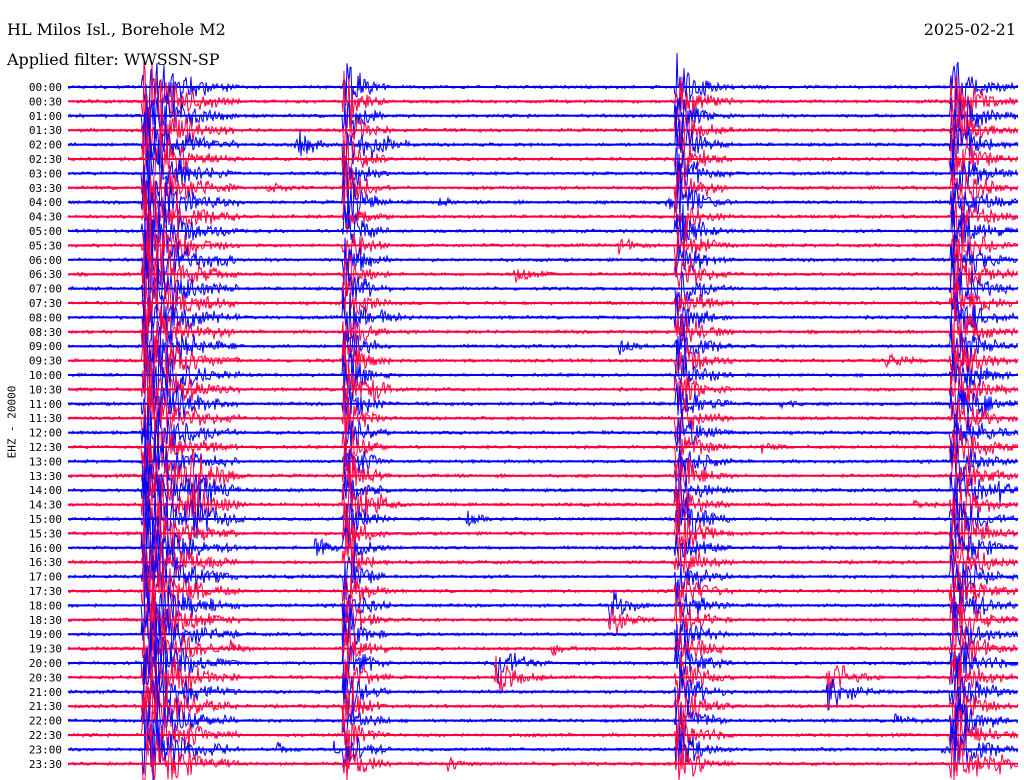 This screenshot has width=1024, height=780. Describe the element at coordinates (45, 188) in the screenshot. I see `time-label: 03:30` at that location.